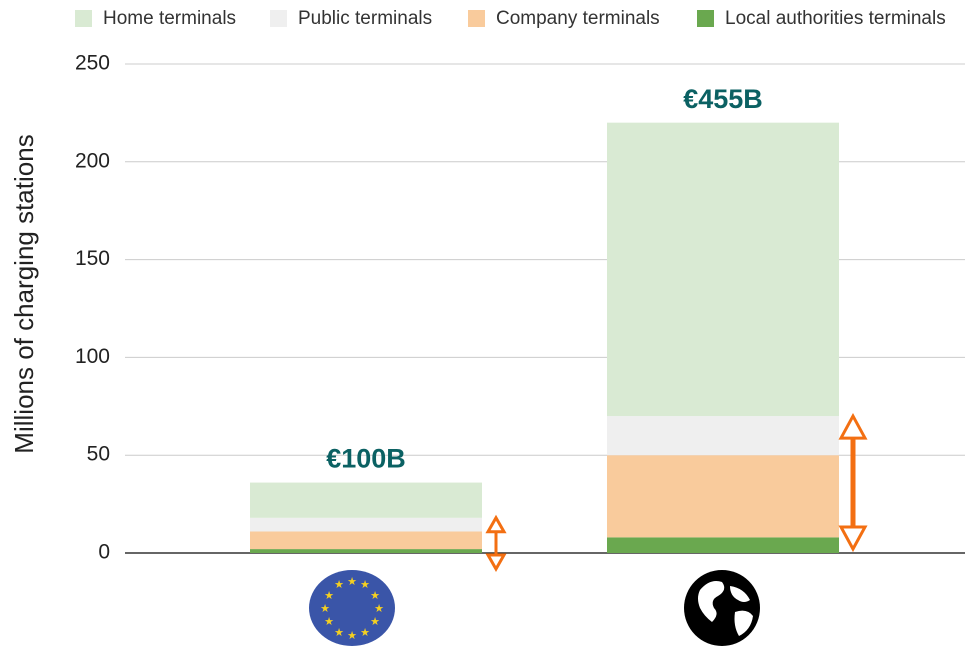  I want to click on legend-label: Home terminals, so click(169, 18).